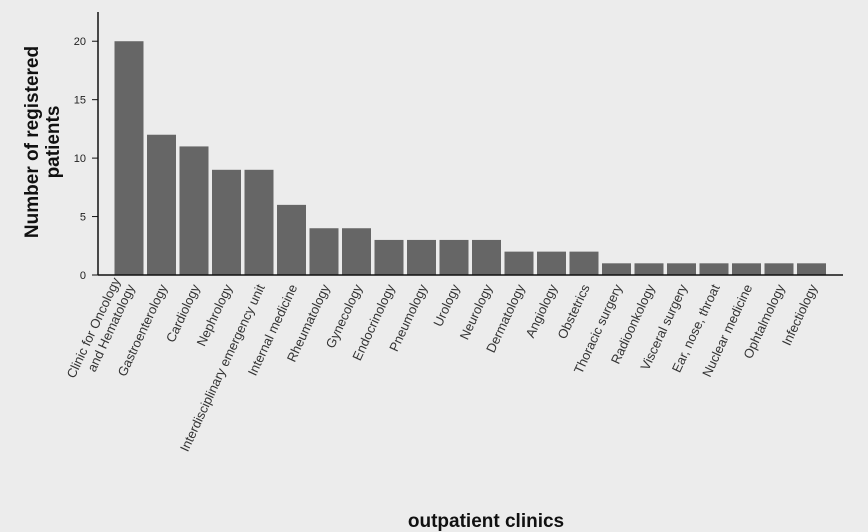 This screenshot has width=868, height=532. I want to click on y-axis-title-line: Number of registered, so click(32, 142).